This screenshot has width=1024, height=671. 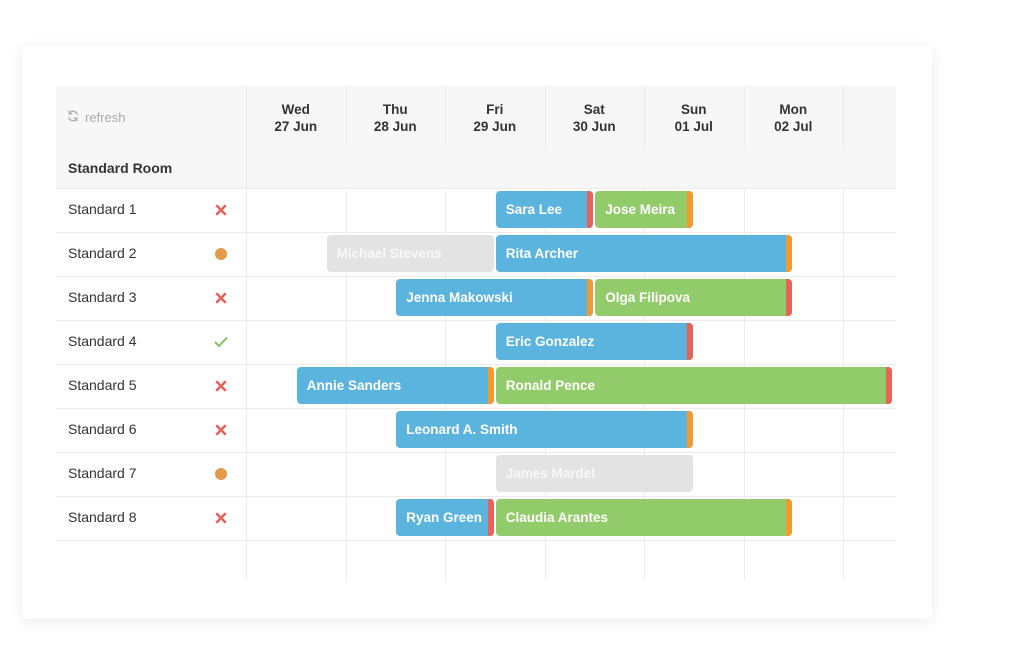 I want to click on room-row: Standard 3, so click(x=476, y=298).